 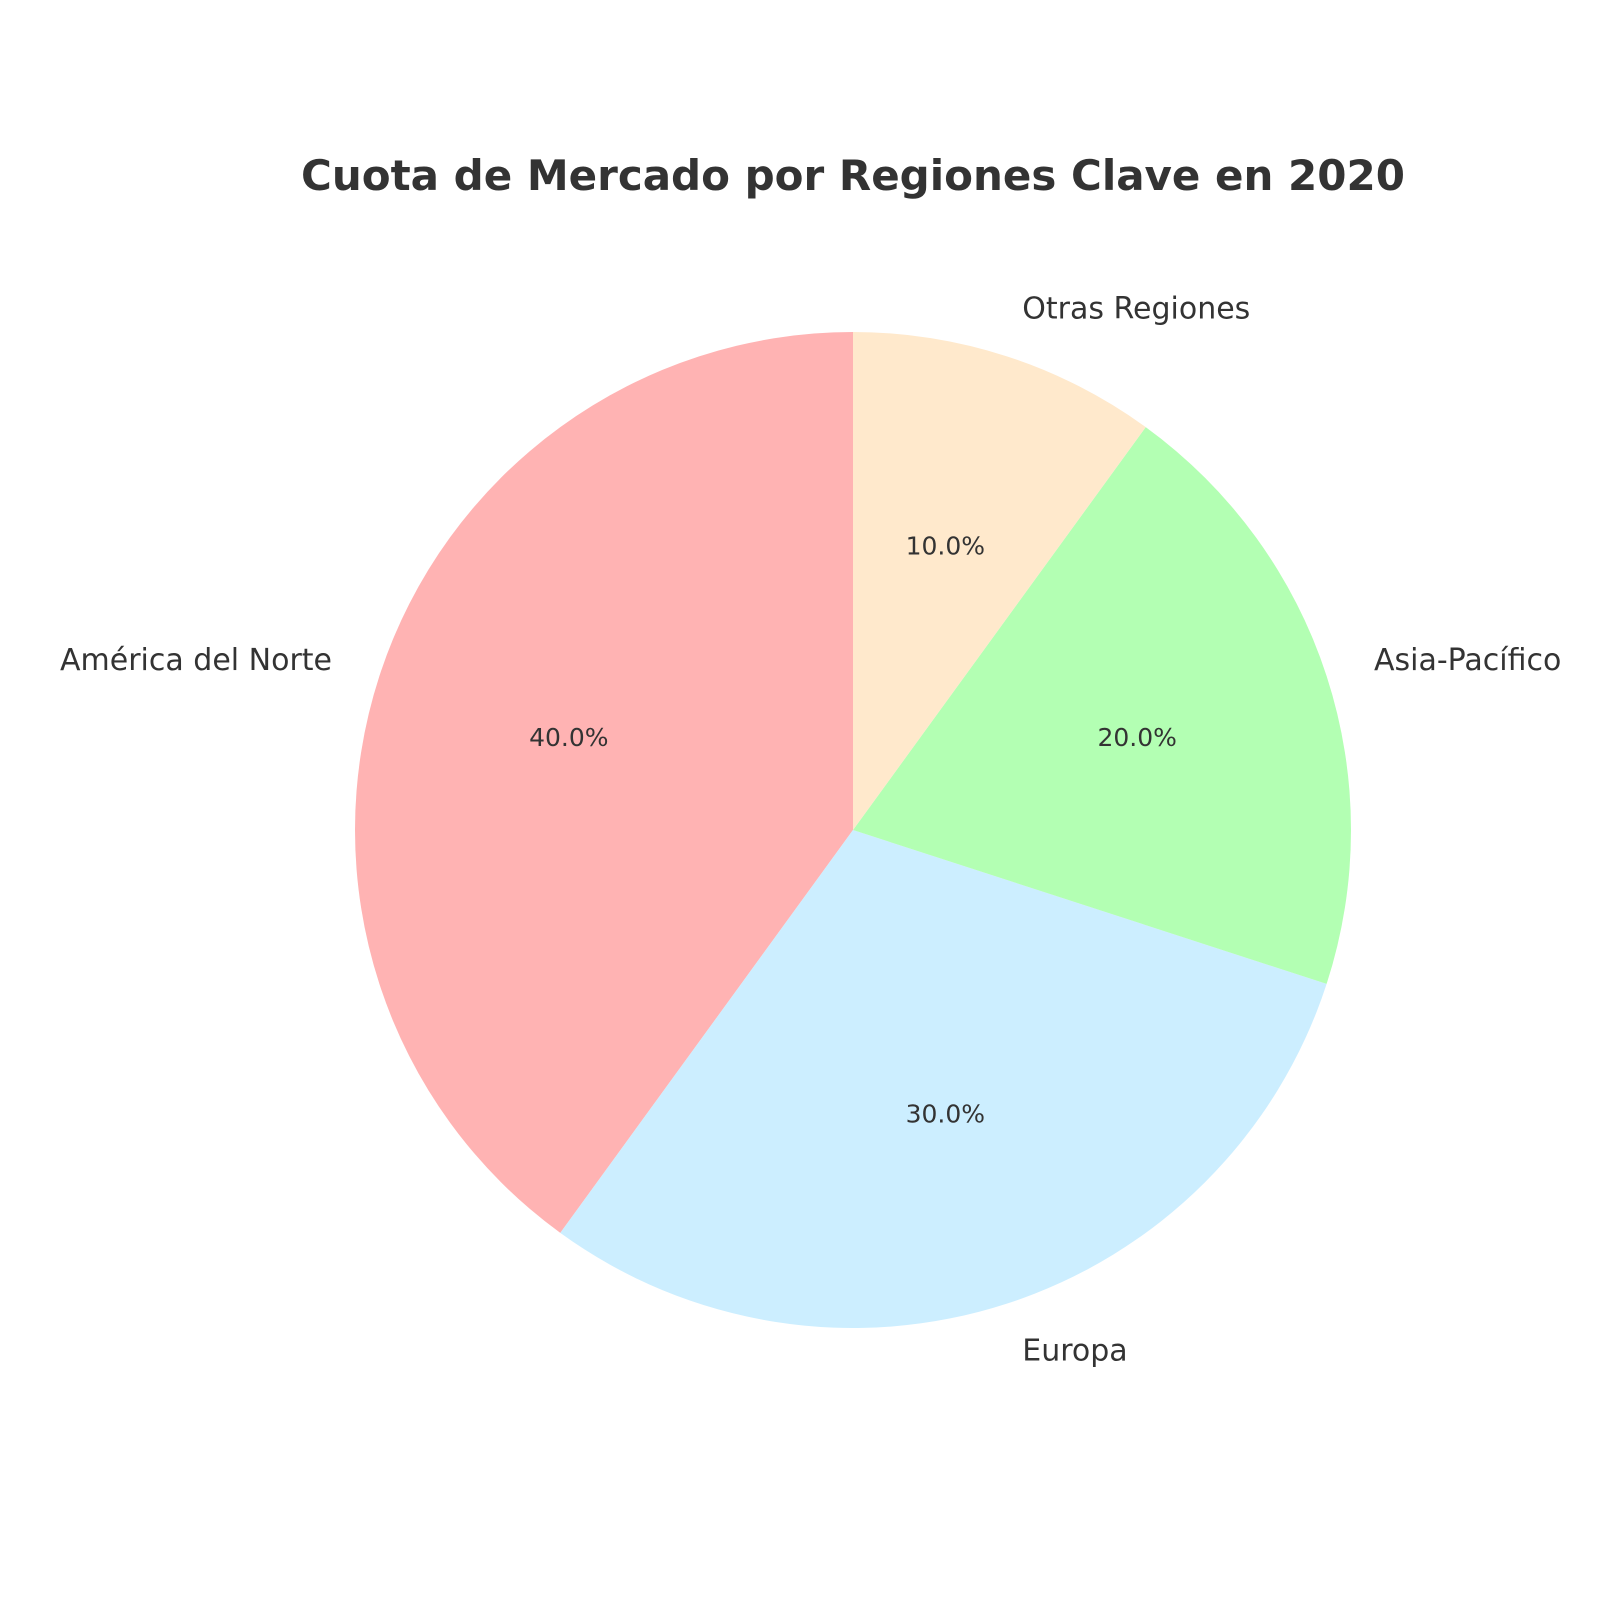 I want to click on slice-label-europa: Europa, so click(x=1074, y=1350).